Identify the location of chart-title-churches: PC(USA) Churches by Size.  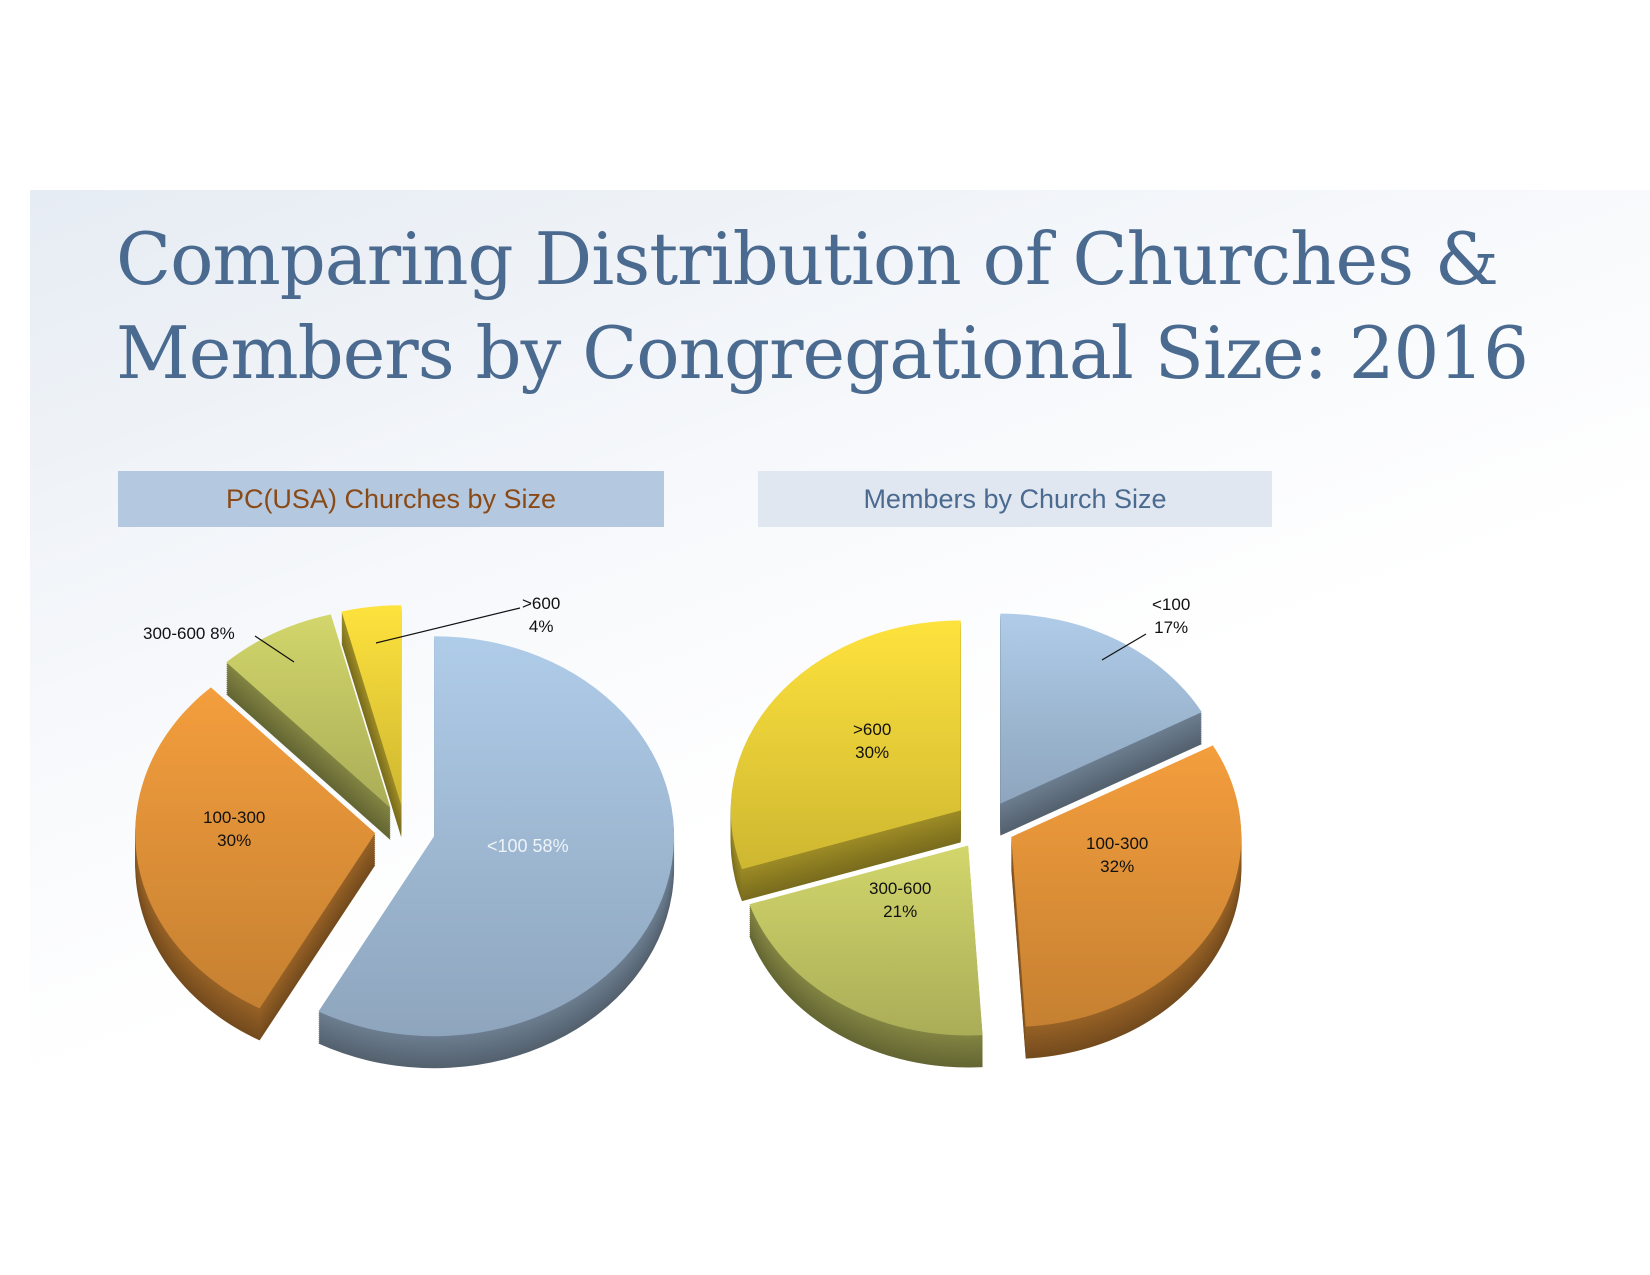
(391, 499).